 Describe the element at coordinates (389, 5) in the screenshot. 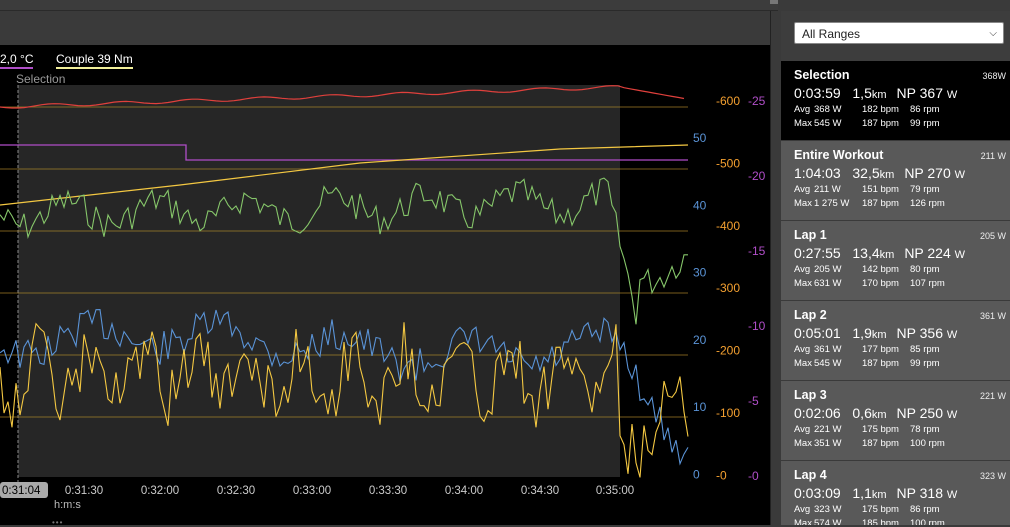

I see `top-toolbar-strip` at that location.